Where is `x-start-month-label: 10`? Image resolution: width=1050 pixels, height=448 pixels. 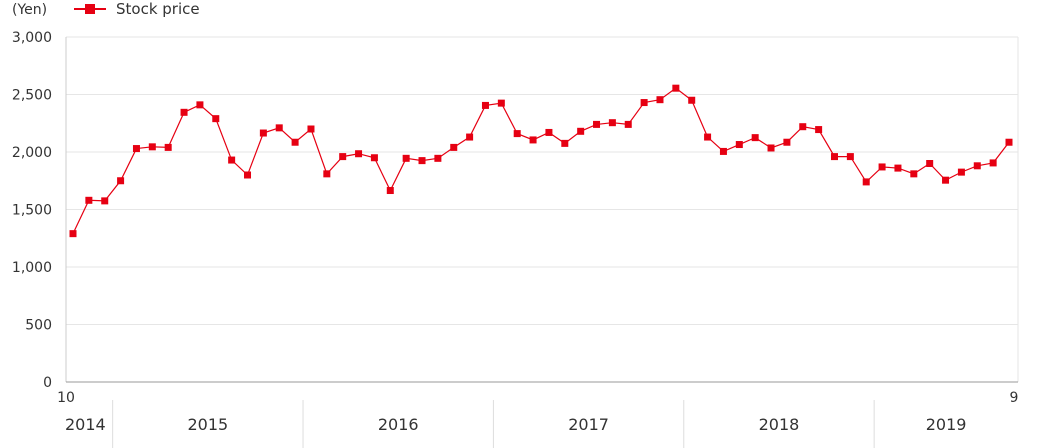 x-start-month-label: 10 is located at coordinates (66, 398).